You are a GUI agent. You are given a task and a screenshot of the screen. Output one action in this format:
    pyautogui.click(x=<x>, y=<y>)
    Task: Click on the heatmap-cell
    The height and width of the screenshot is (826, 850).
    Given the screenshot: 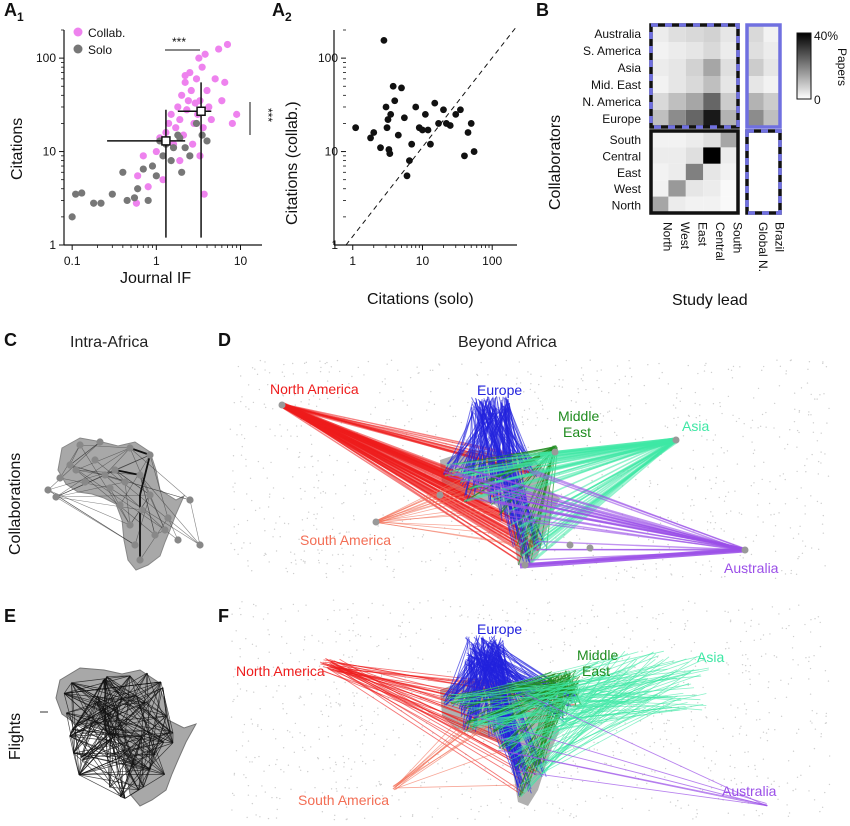 What is the action you would take?
    pyautogui.click(x=694, y=155)
    